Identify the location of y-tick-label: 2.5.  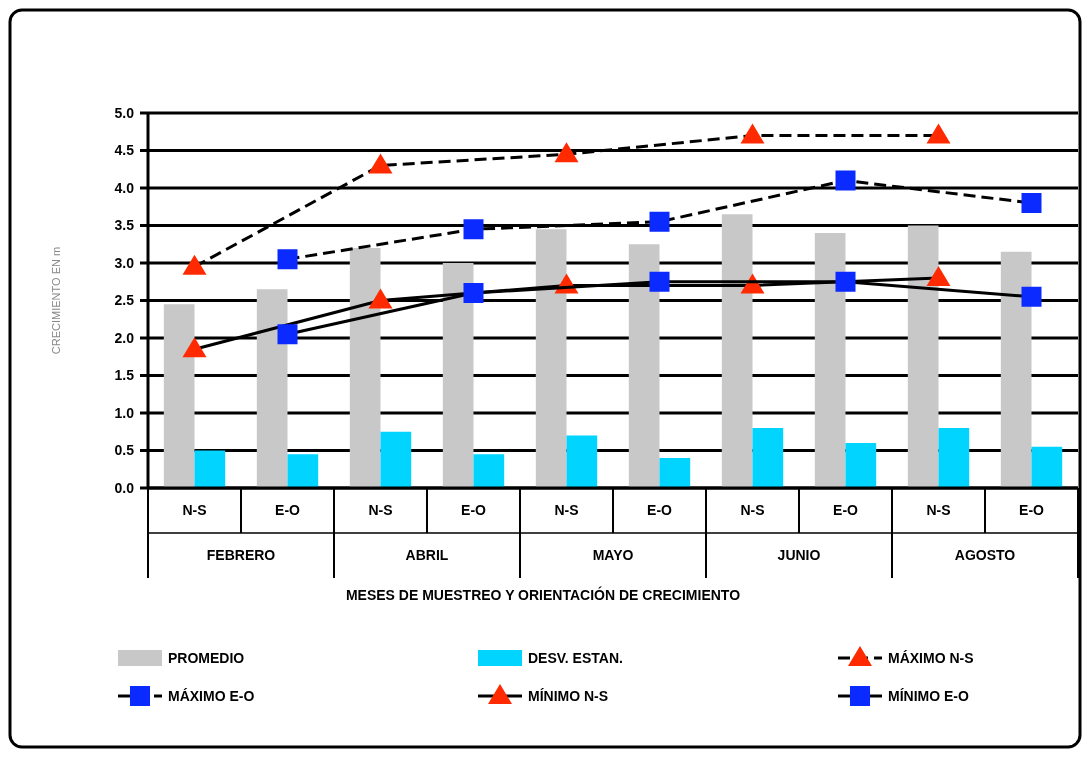
(124, 300).